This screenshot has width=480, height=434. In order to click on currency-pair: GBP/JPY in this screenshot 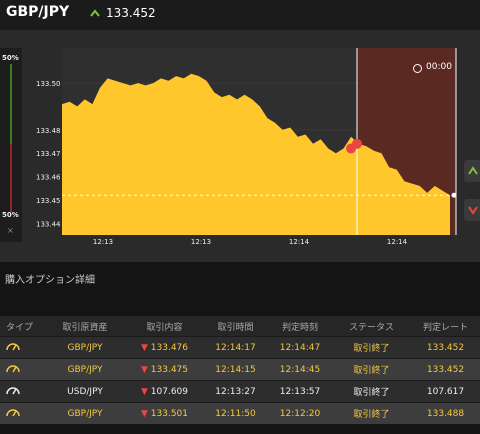, I will do `click(38, 12)`.